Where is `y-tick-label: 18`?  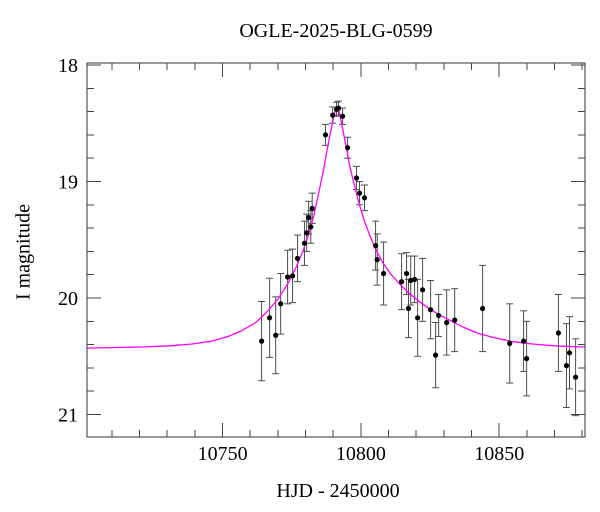 y-tick-label: 18 is located at coordinates (68, 66).